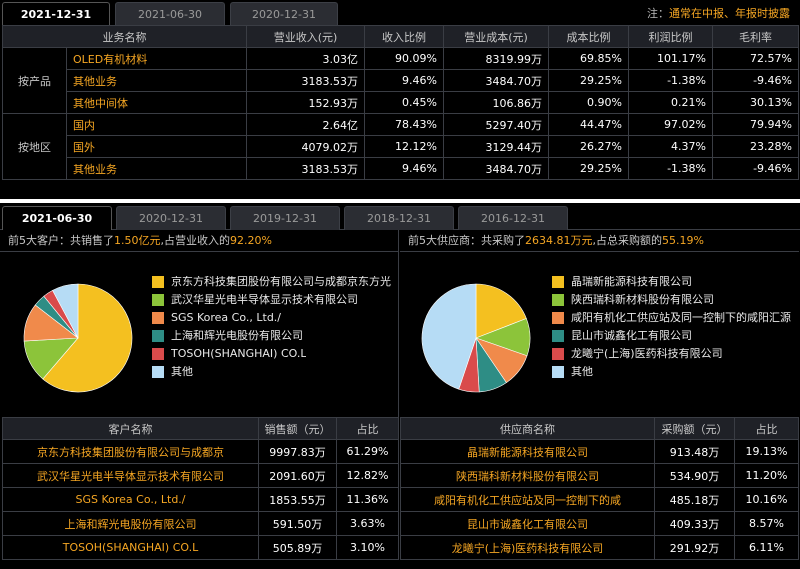 The height and width of the screenshot is (569, 800). What do you see at coordinates (367, 451) in the screenshot?
I see `customer-pct: 61.29%` at bounding box center [367, 451].